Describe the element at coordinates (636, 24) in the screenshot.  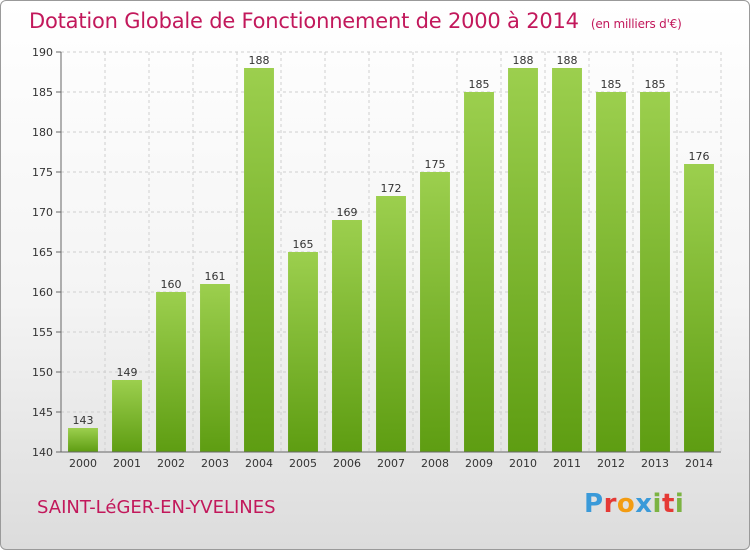
I see `unit-label: (en milliers d'€)` at that location.